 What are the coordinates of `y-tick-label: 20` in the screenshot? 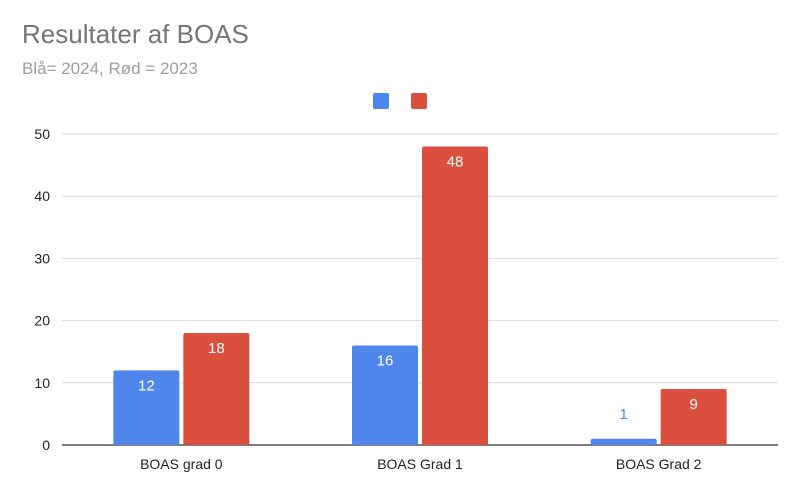 It's located at (42, 321).